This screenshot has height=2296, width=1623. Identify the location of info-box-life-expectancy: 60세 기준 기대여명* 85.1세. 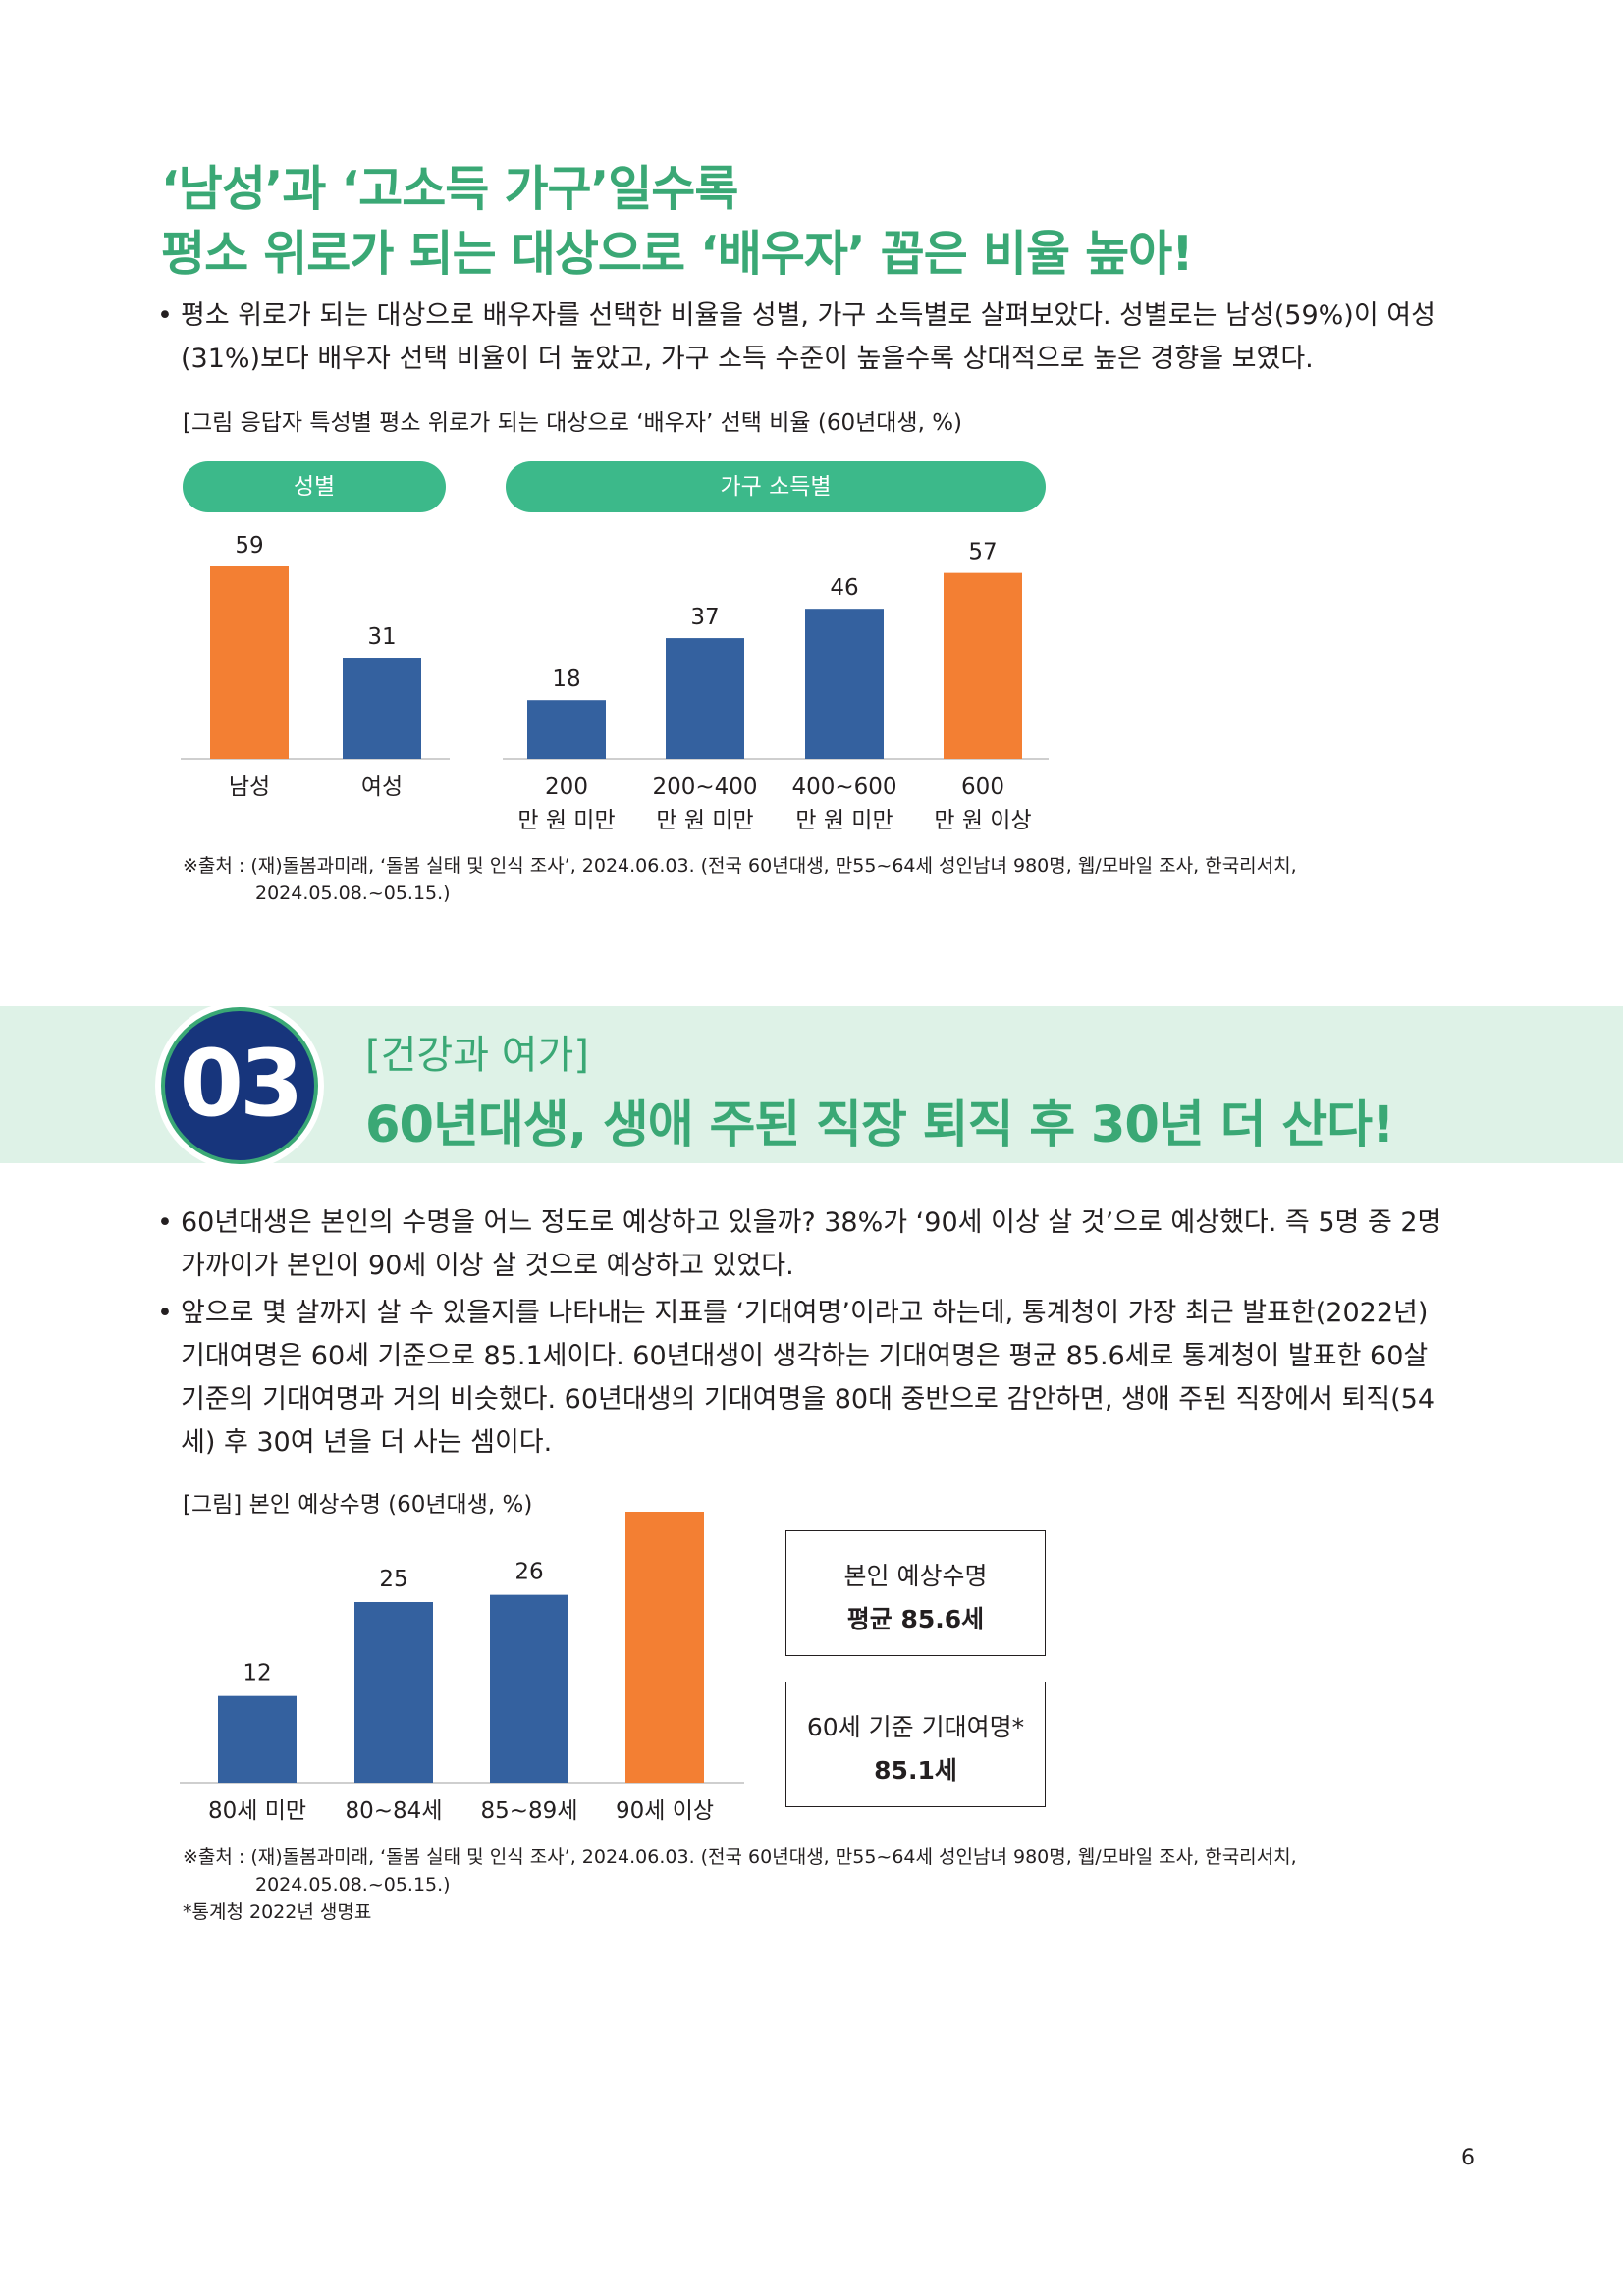
(915, 1744).